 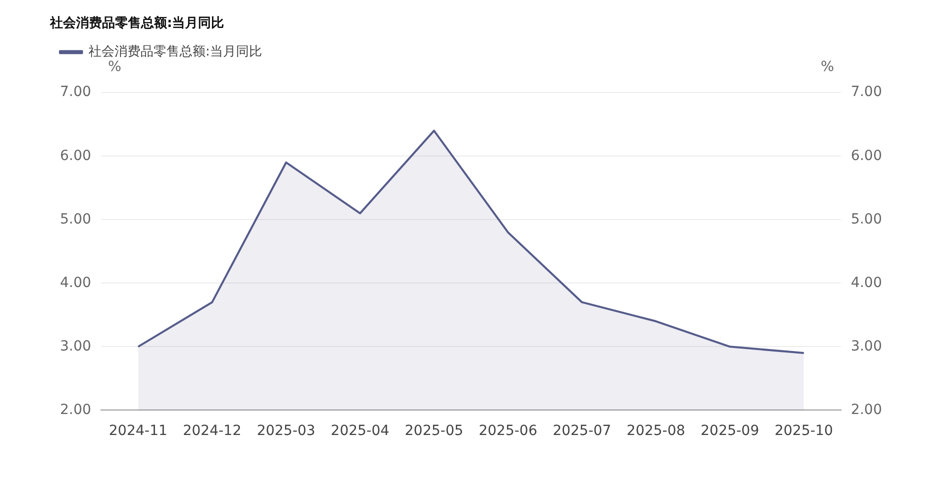 I want to click on x-tick-label: 2025-03, so click(x=286, y=431).